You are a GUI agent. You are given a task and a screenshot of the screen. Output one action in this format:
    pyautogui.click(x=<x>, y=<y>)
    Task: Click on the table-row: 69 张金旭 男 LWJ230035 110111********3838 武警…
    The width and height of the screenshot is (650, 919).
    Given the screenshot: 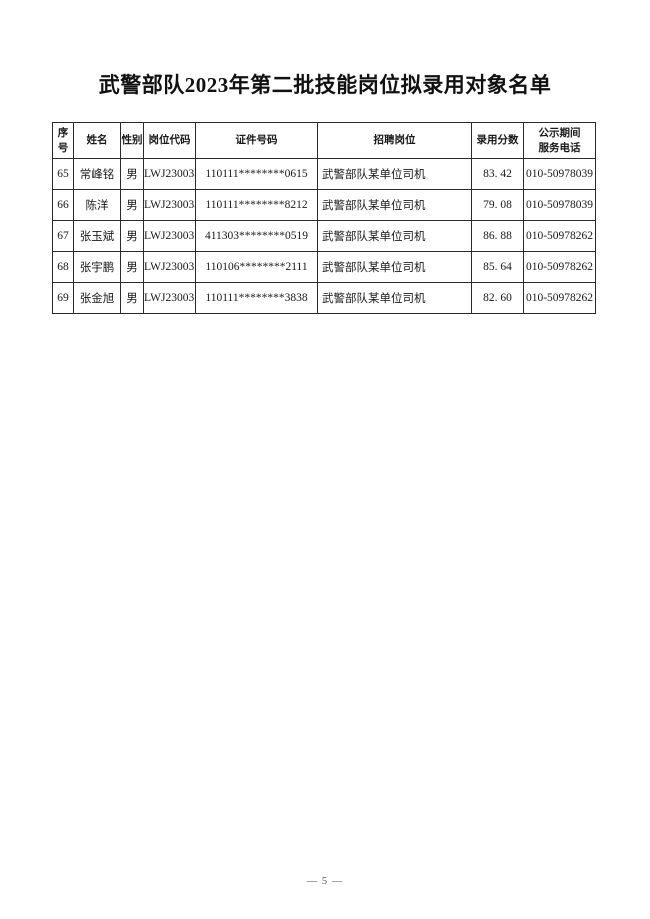 What is the action you would take?
    pyautogui.click(x=324, y=298)
    